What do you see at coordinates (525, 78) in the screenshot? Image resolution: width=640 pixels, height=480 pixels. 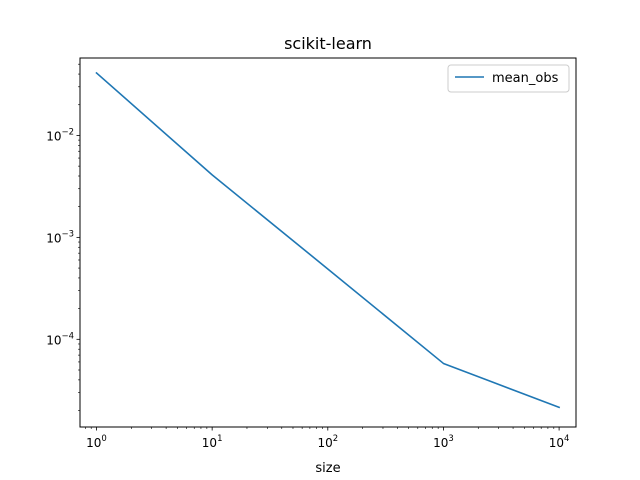 I see `legend-label-mean_obs: mean_obs` at bounding box center [525, 78].